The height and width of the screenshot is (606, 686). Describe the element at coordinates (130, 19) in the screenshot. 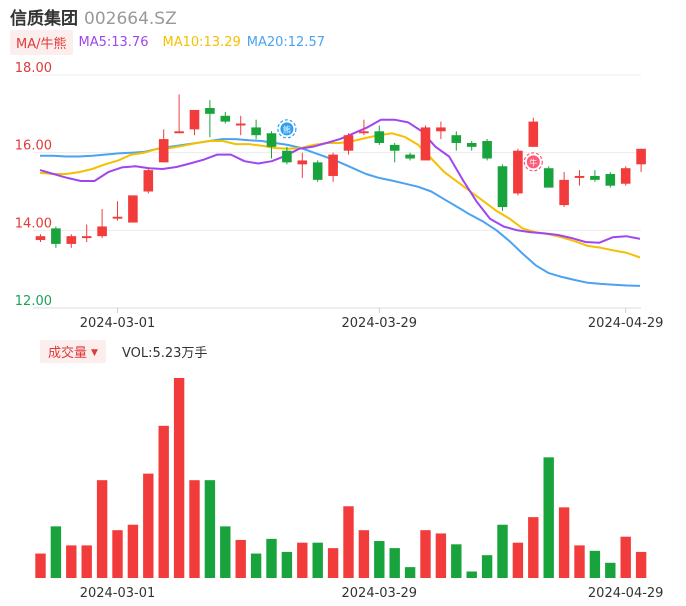

I see `stock-code: 002664.SZ` at that location.